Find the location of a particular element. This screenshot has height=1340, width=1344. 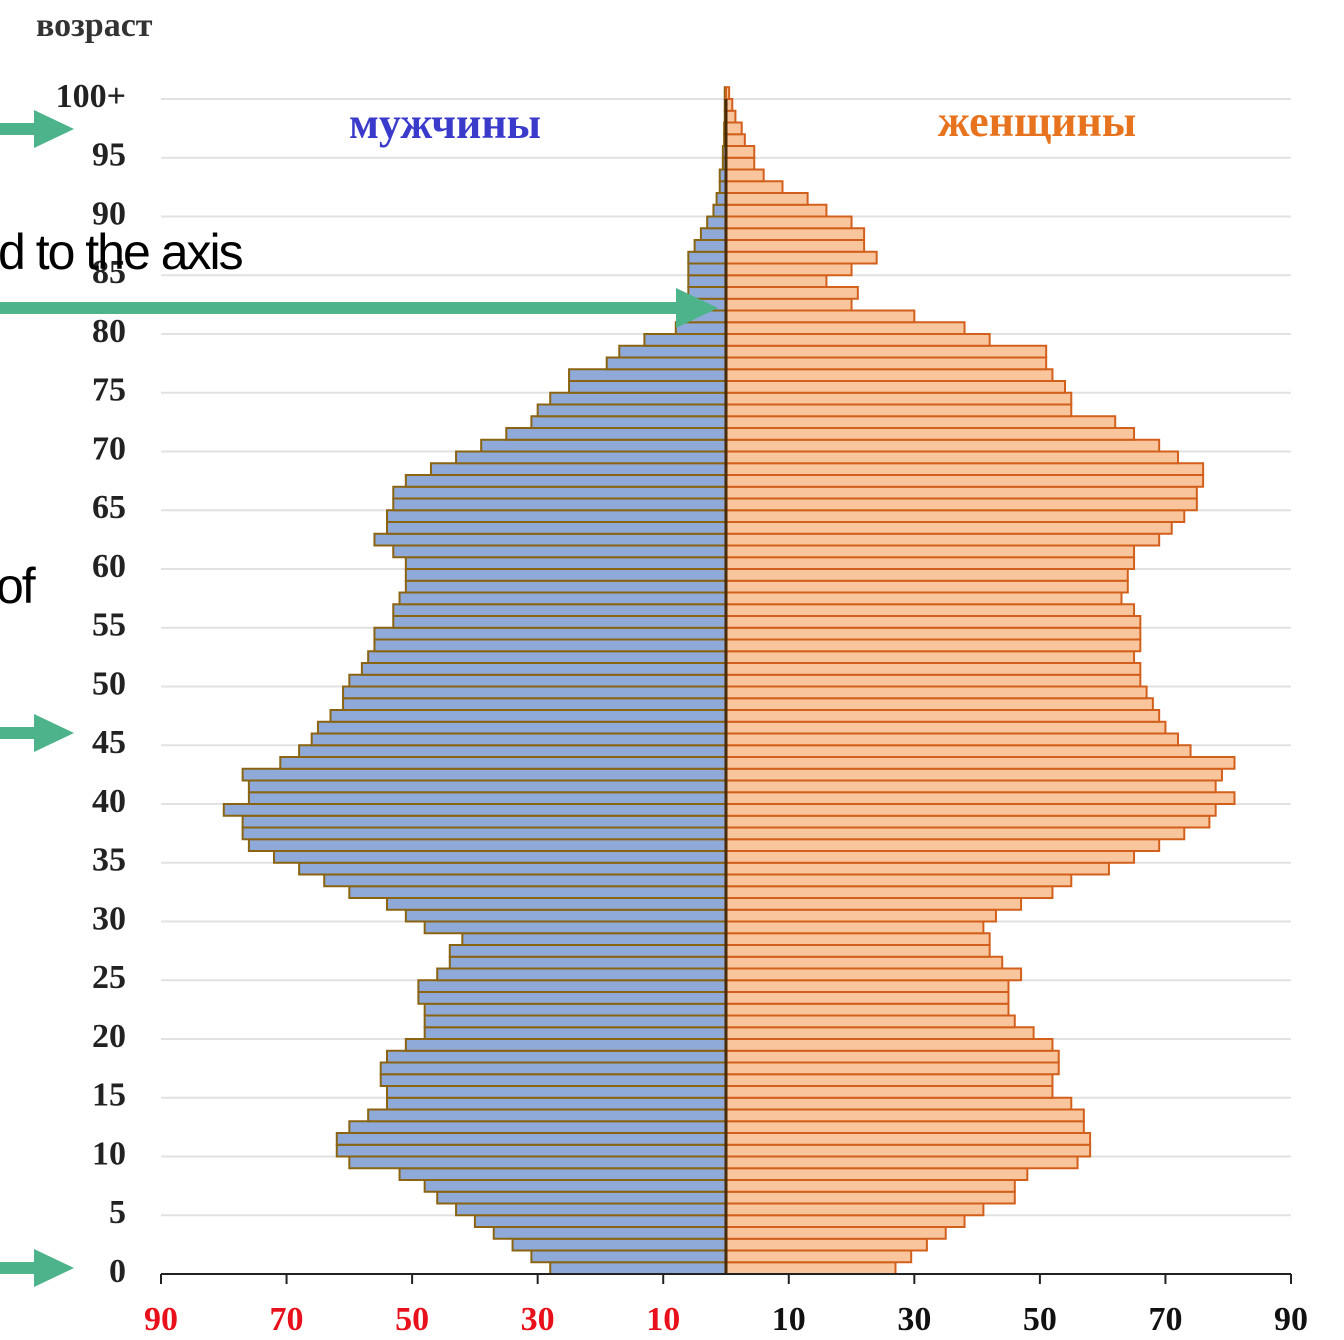

annotation: d to the axis is located at coordinates (121, 252).